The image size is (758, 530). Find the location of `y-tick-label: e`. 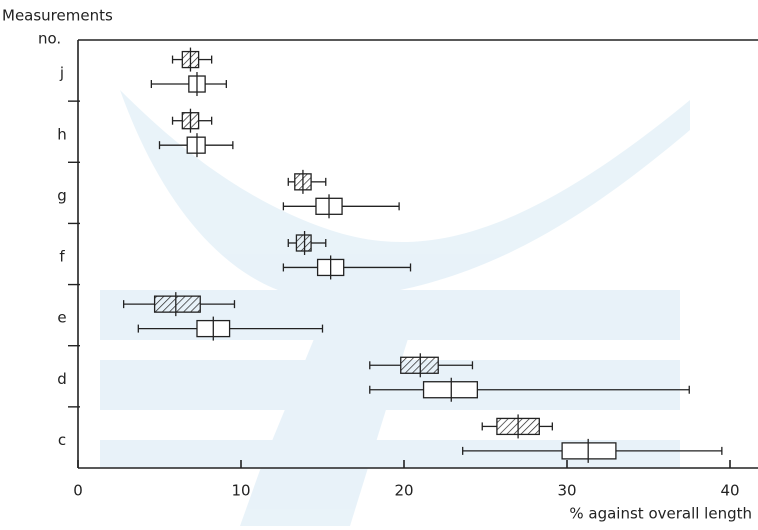

y-tick-label: e is located at coordinates (61, 318).